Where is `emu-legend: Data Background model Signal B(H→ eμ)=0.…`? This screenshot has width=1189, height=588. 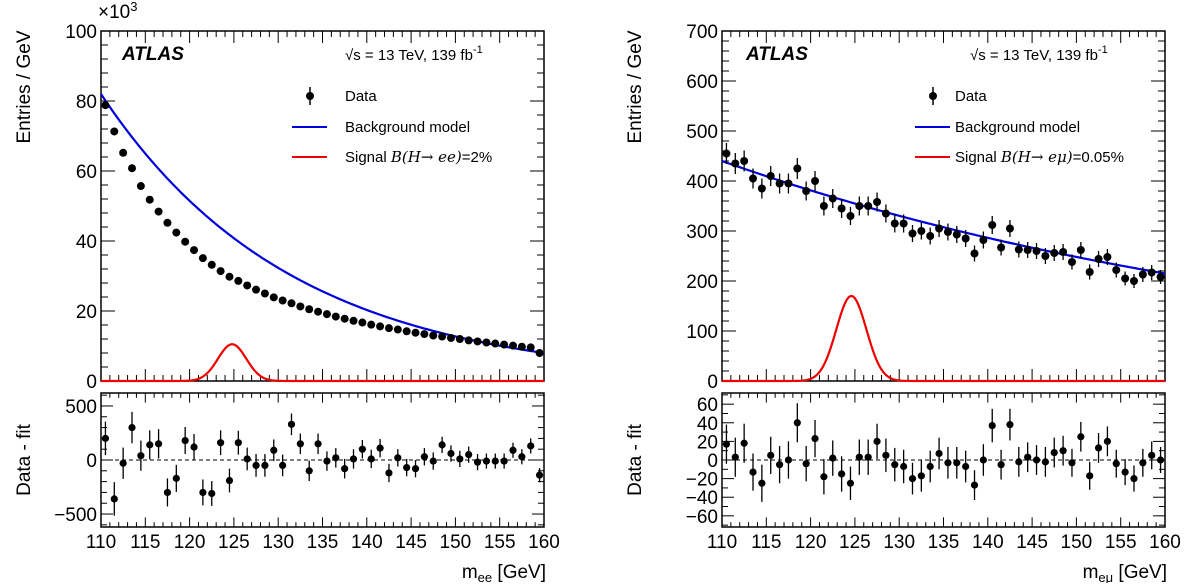 emu-legend: Data Background model Signal B(H→ eμ)=0.… is located at coordinates (1019, 126).